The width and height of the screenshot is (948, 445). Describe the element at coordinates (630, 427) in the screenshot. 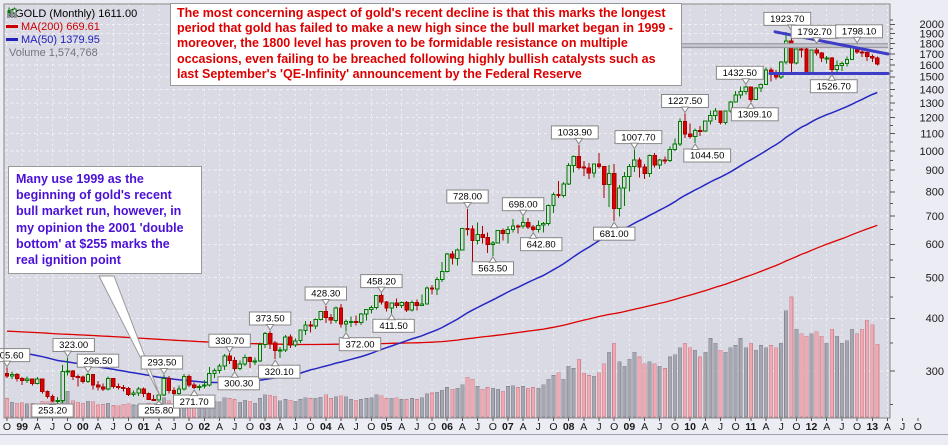

I see `x-tick-label: 09` at that location.